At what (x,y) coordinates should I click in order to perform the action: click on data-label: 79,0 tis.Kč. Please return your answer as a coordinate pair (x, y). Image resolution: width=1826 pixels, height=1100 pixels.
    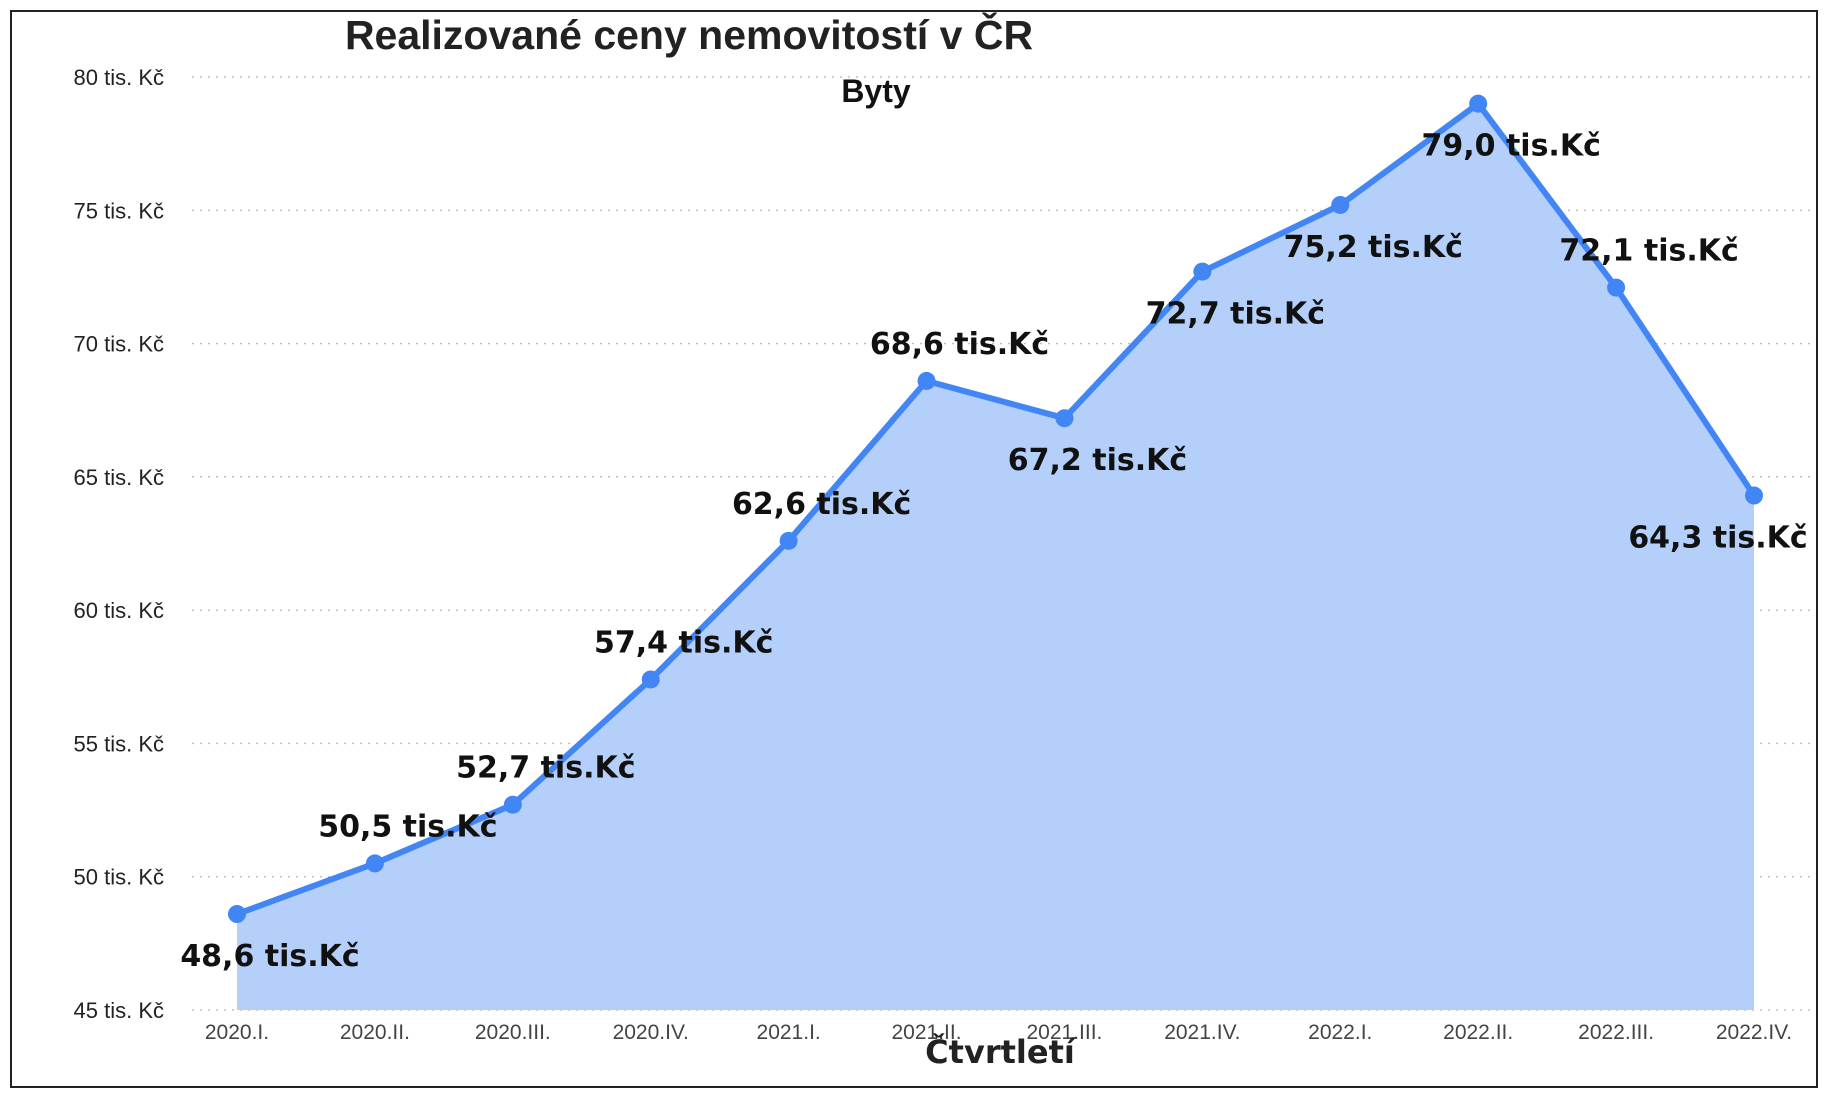
    Looking at the image, I should click on (1510, 146).